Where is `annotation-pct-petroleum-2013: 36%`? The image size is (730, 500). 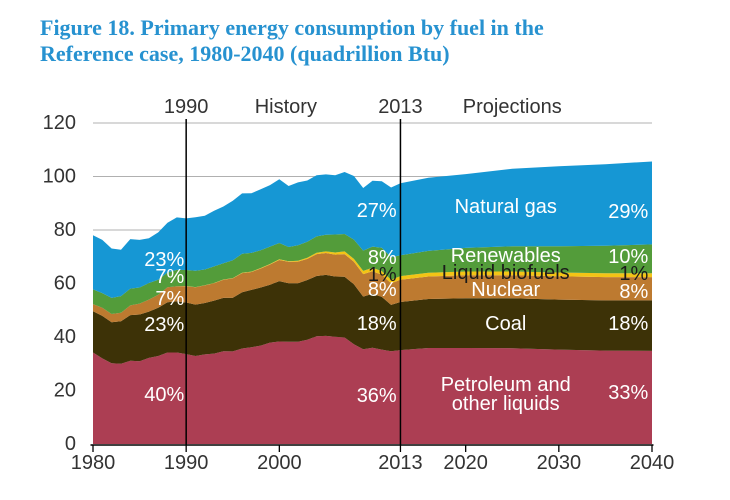
annotation-pct-petroleum-2013: 36% is located at coordinates (377, 396).